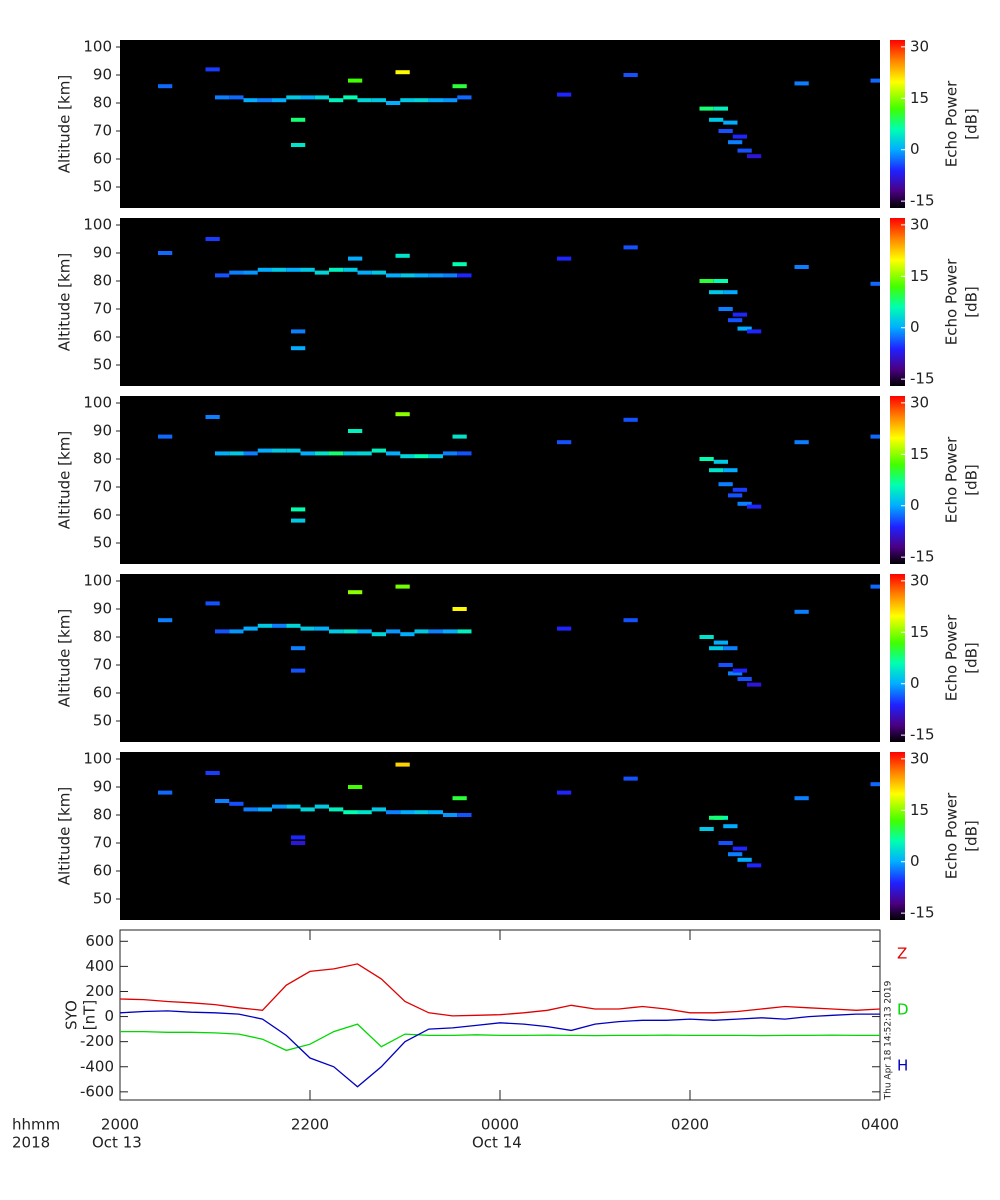 The height and width of the screenshot is (1200, 1000). Describe the element at coordinates (31, 1143) in the screenshot. I see `x-axis-label: 2018` at that location.